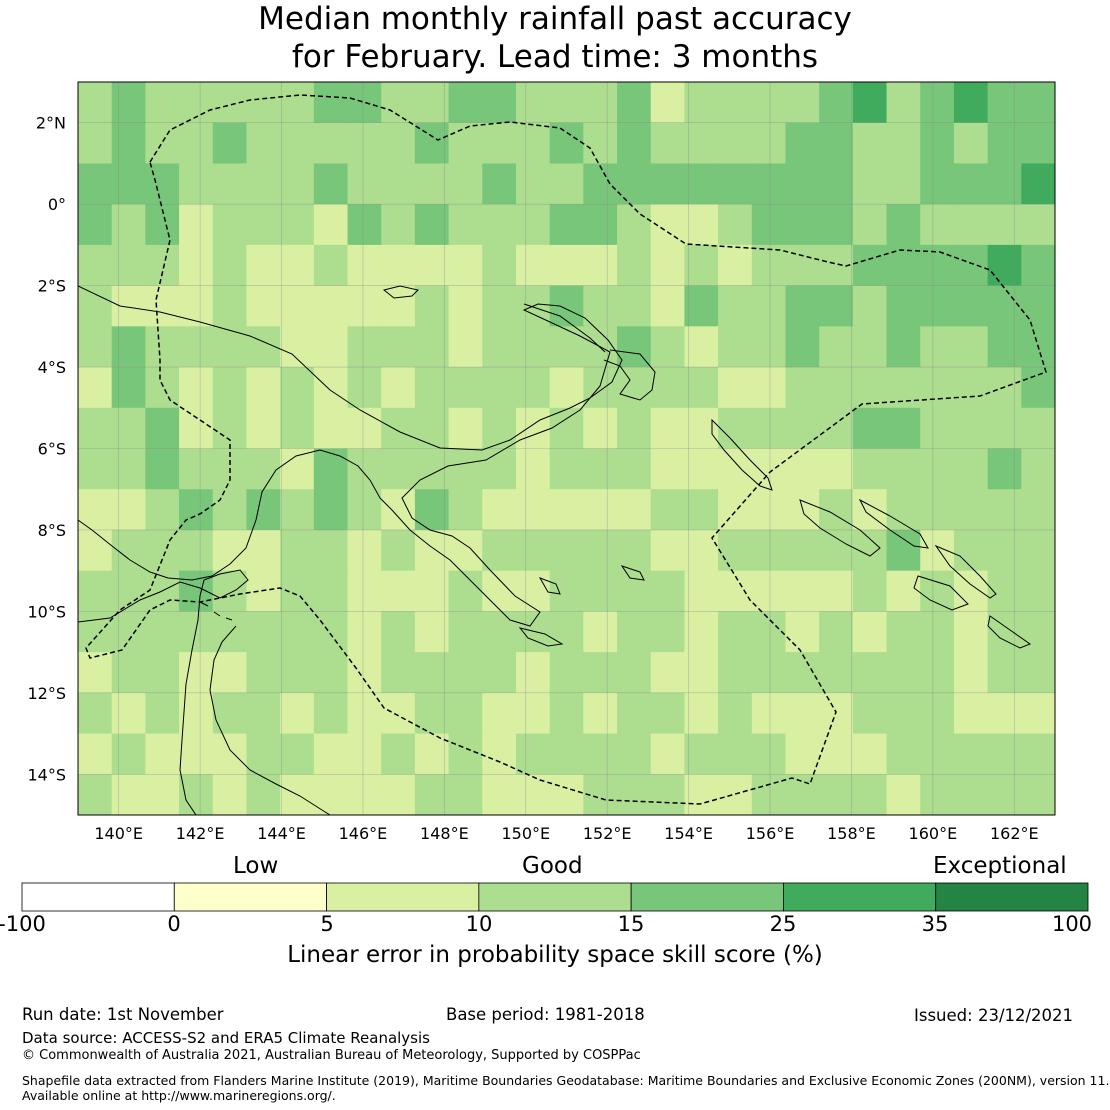 The height and width of the screenshot is (1110, 1110). What do you see at coordinates (860, 897) in the screenshot?
I see `colorbar-segment` at bounding box center [860, 897].